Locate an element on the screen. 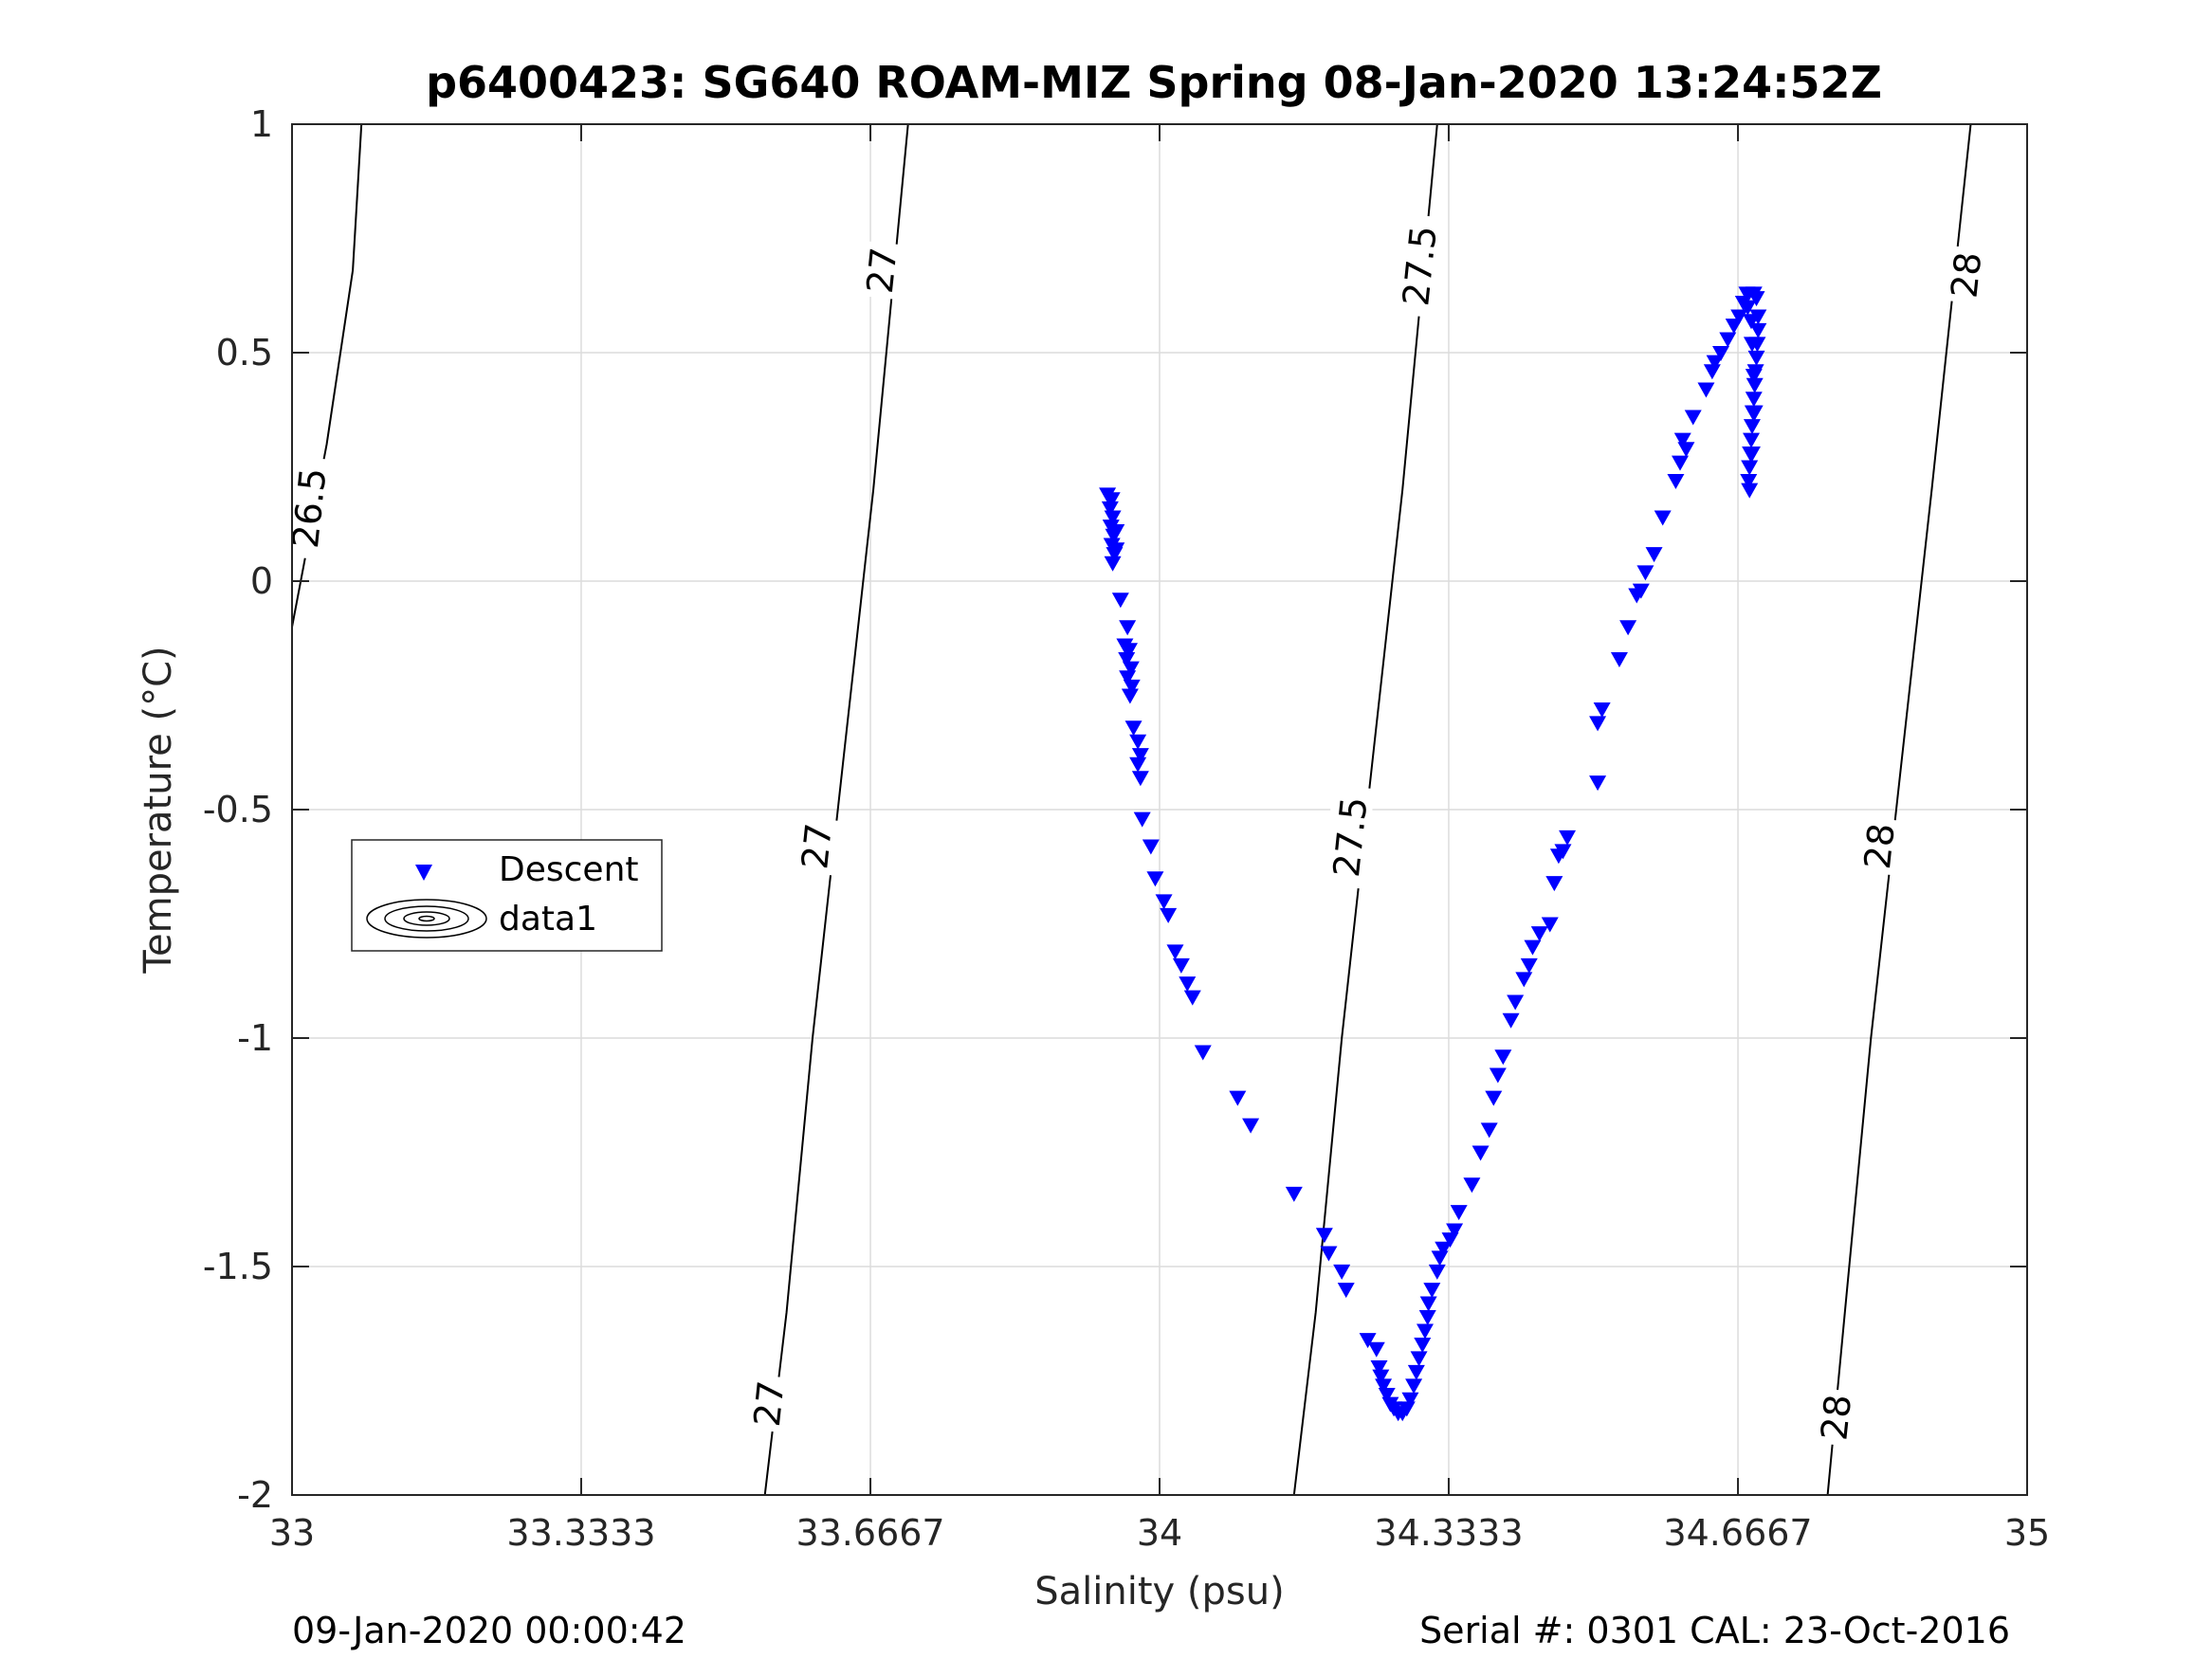  x-tick-label: 34.6667 is located at coordinates (1737, 1533).